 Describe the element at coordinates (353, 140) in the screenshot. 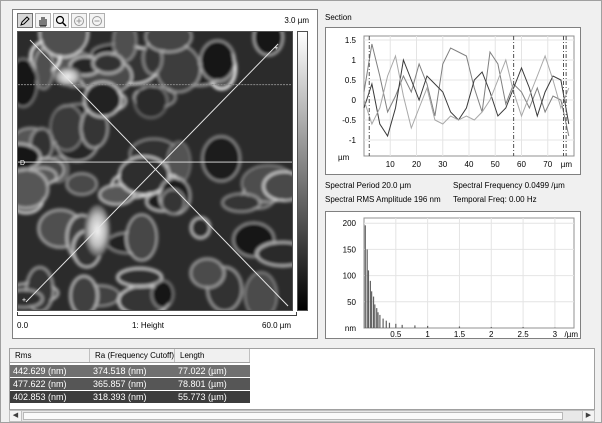

I see `y-tick-label: -1` at that location.